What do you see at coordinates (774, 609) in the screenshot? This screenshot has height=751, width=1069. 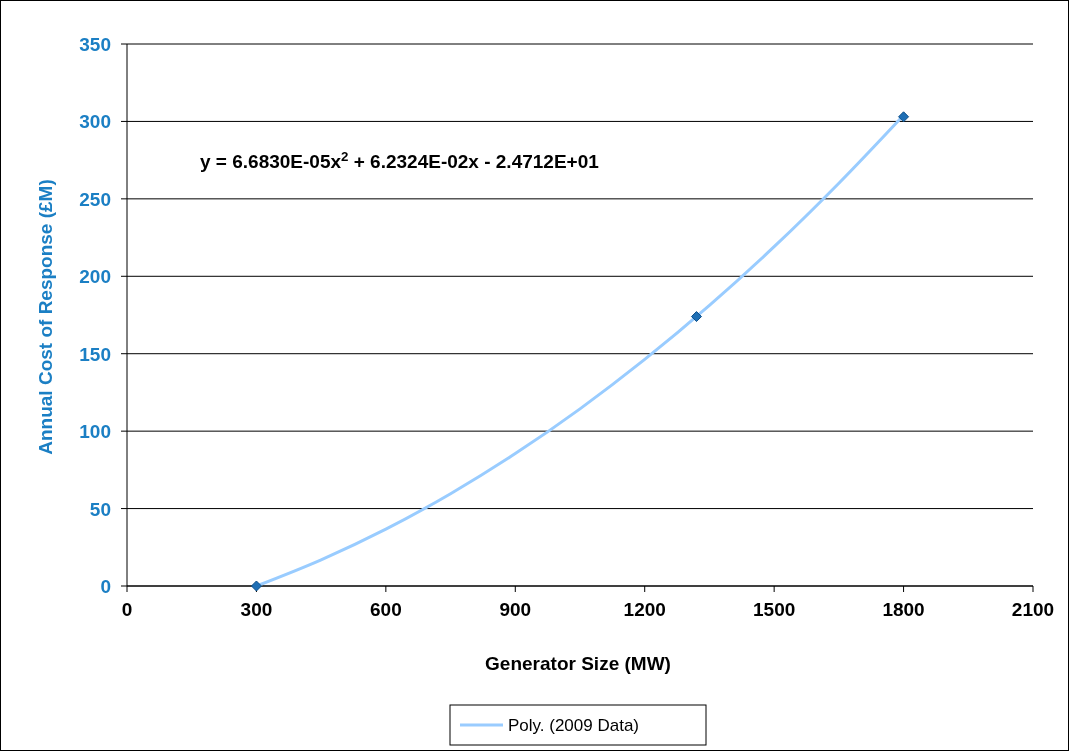 I see `x-tick-label: 1500` at bounding box center [774, 609].